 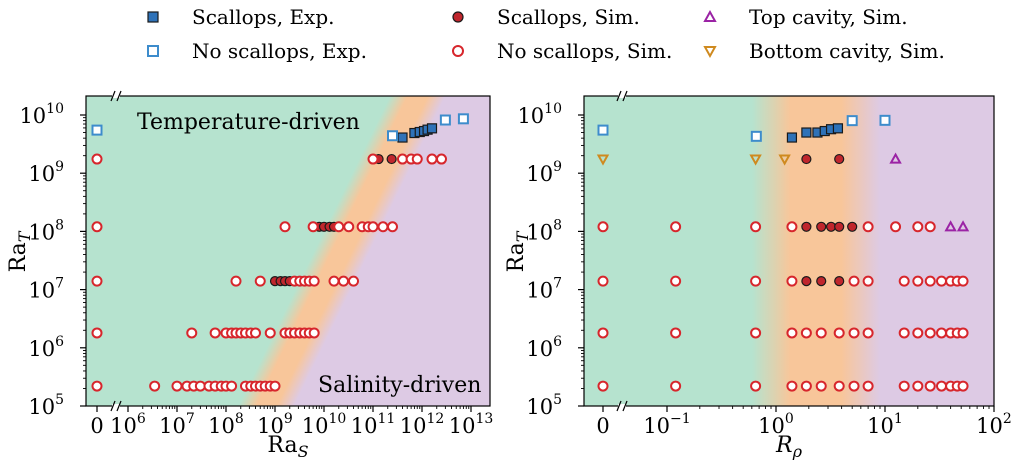 What do you see at coordinates (847, 51) in the screenshot?
I see `legend-label-bottom-cavity-sim: Bottom cavity, Sim.` at bounding box center [847, 51].